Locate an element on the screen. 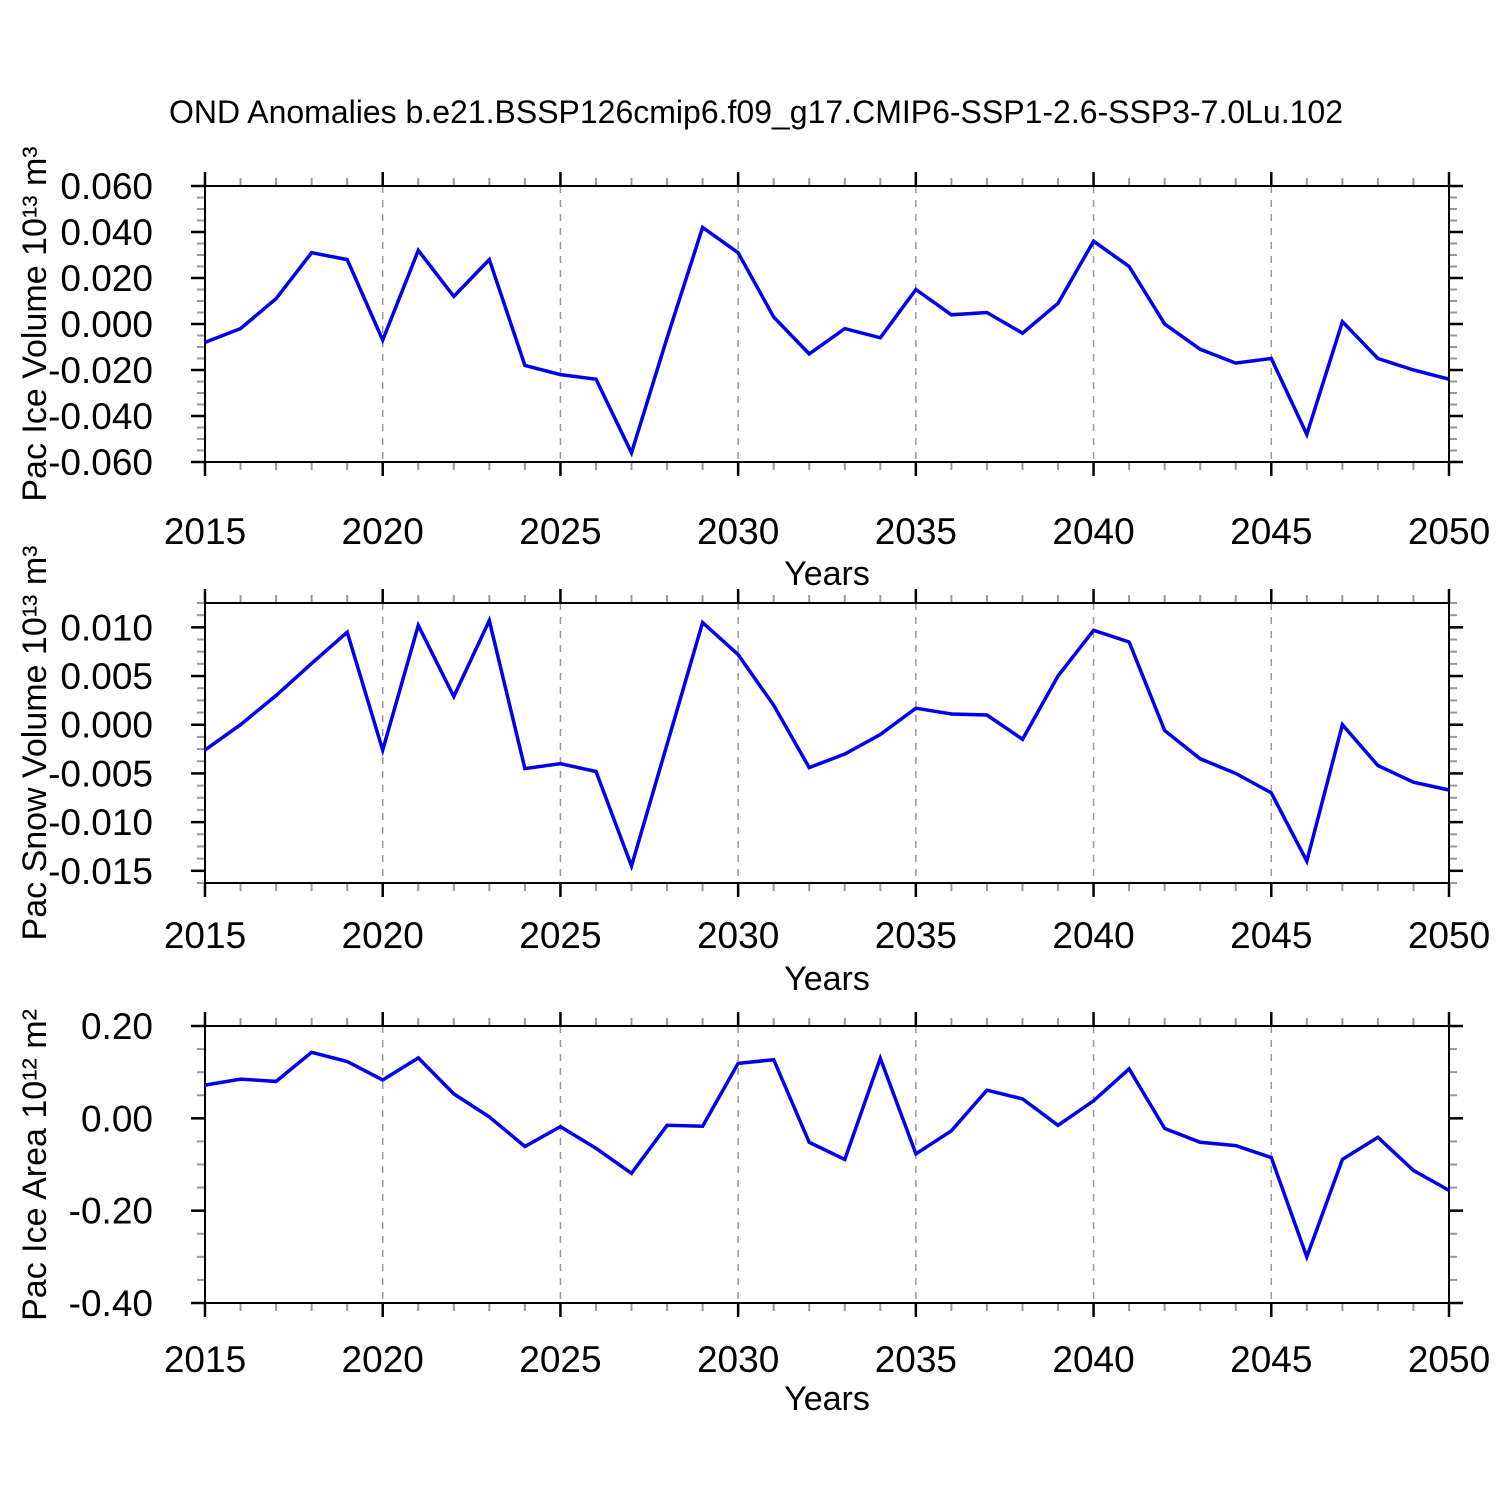 This screenshot has width=1500, height=1500. data-line-pac-ice-volume is located at coordinates (827, 341).